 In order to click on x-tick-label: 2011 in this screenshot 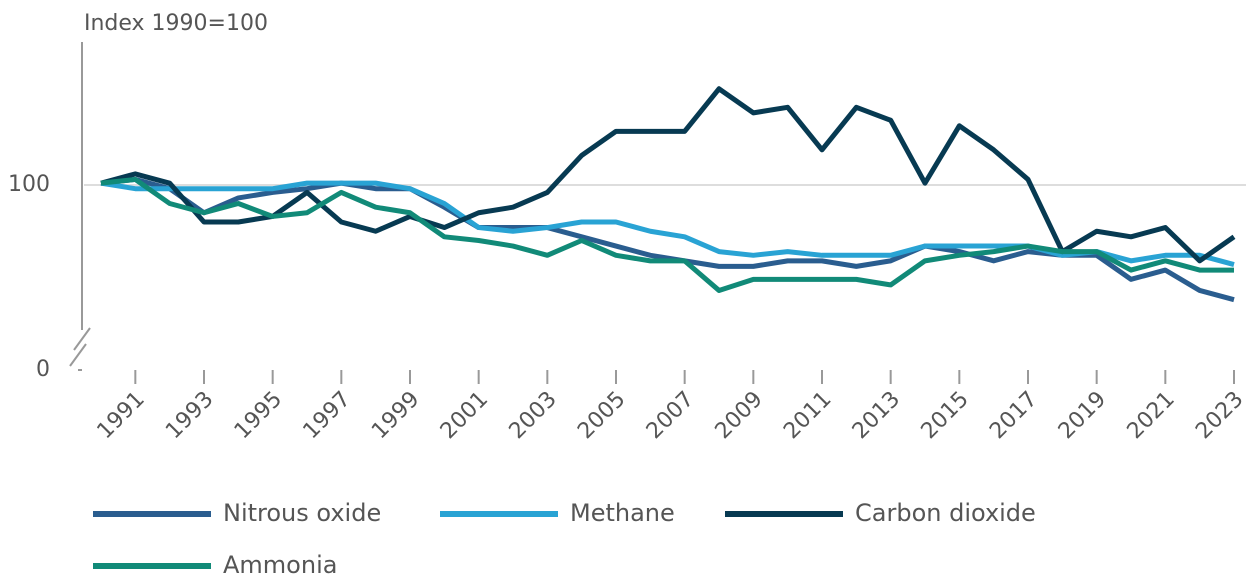, I will do `click(807, 415)`.